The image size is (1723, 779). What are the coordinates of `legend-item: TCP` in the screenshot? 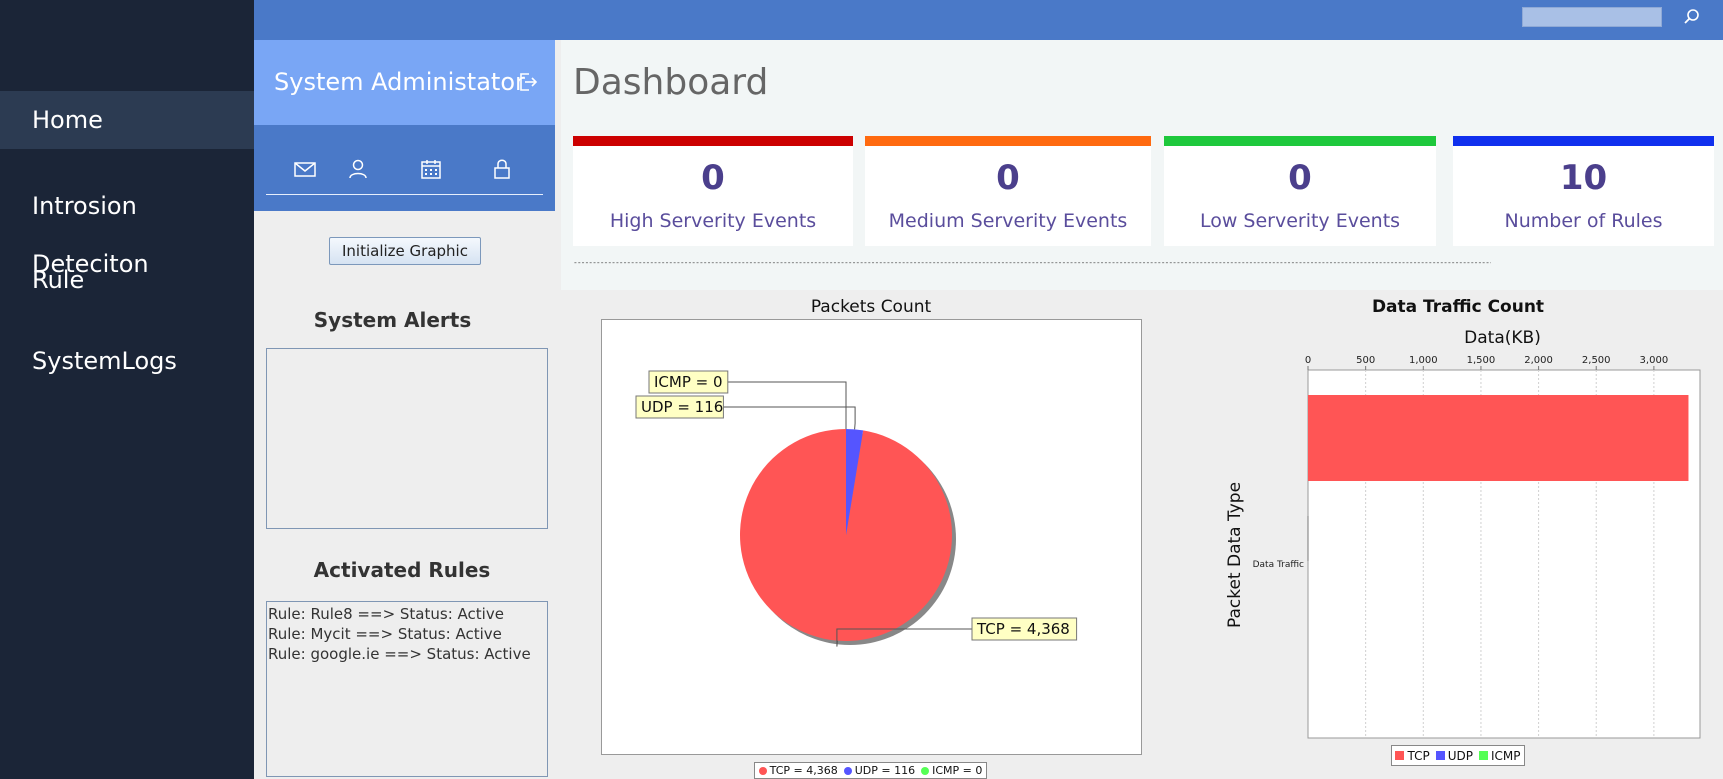 It's located at (1412, 755).